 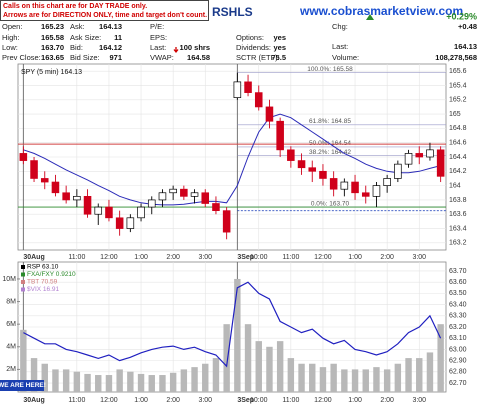 I want to click on quote-value: 164.58, so click(x=198, y=57).